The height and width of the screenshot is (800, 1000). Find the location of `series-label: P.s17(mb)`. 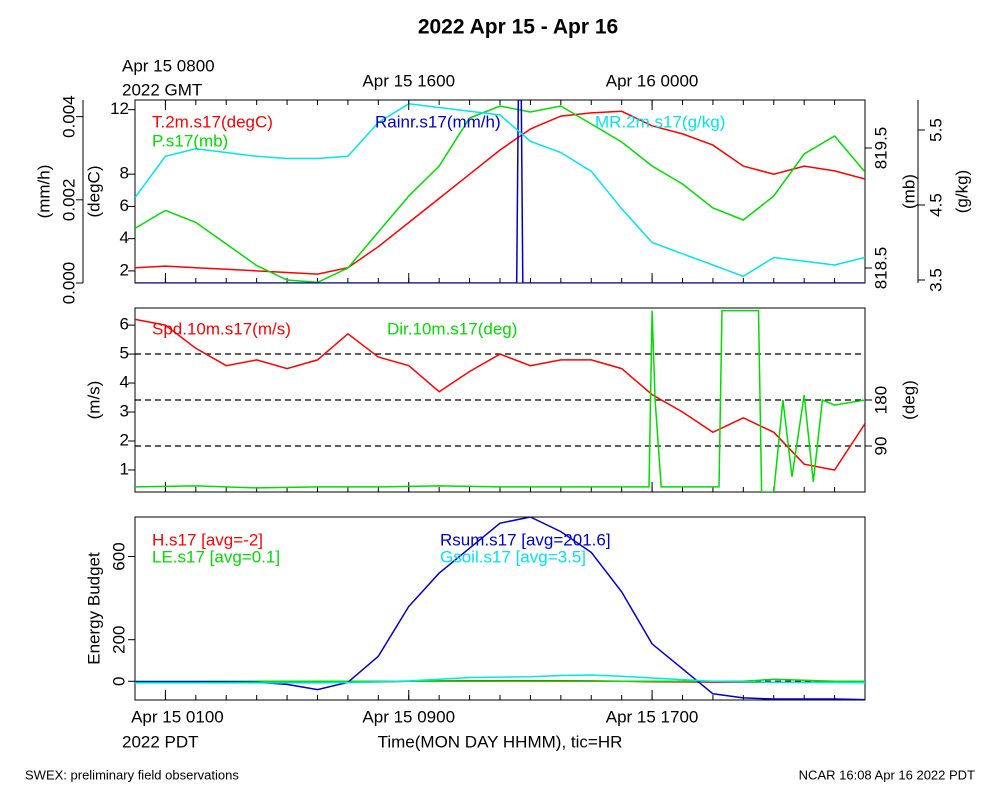

series-label: P.s17(mb) is located at coordinates (190, 140).